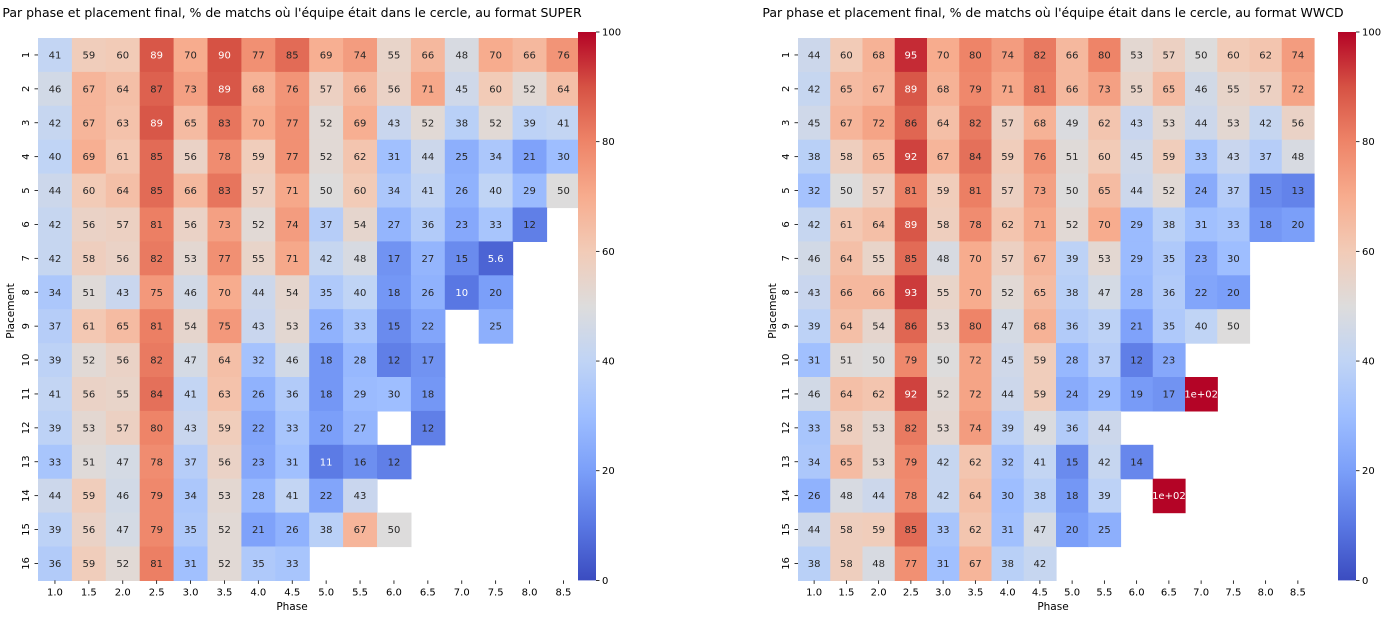  I want to click on cell-value-label: 48, so click(846, 496).